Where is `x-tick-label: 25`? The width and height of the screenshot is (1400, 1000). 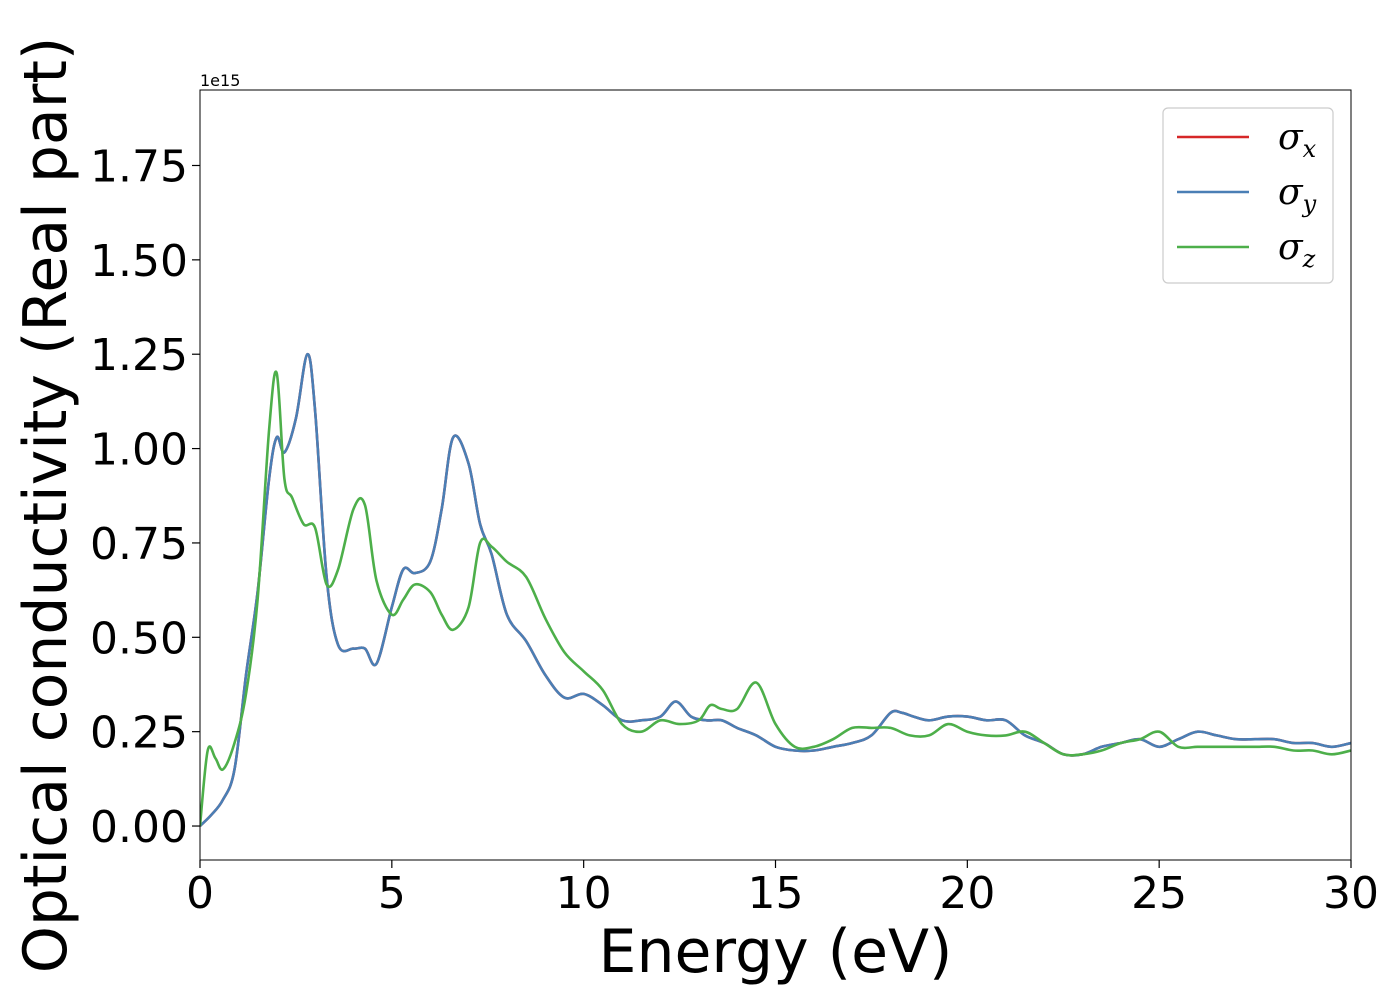 x-tick-label: 25 is located at coordinates (1159, 893).